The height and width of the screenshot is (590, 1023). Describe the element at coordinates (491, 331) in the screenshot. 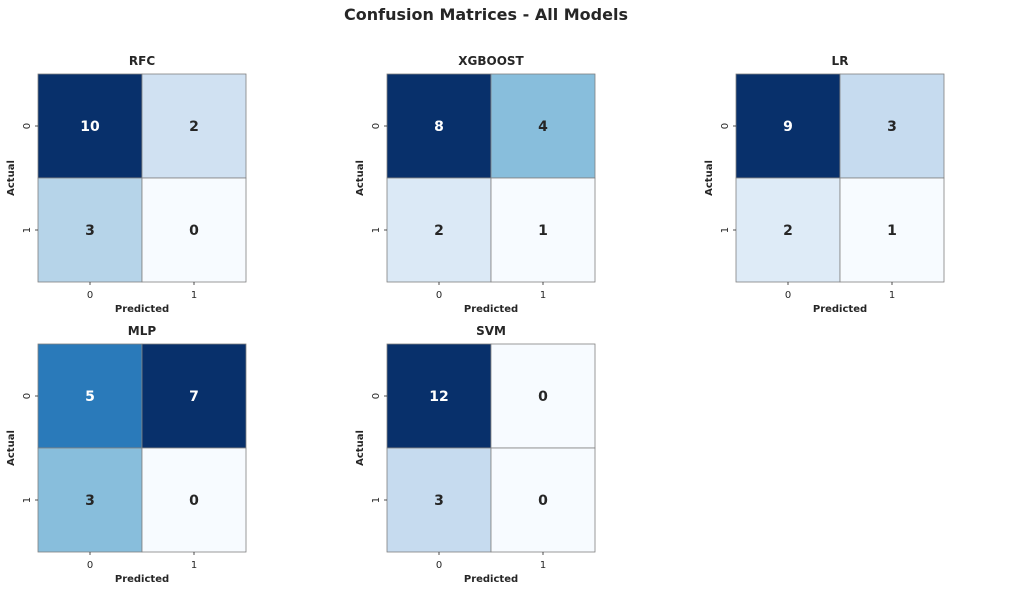

I see `panel-title: SVM` at that location.